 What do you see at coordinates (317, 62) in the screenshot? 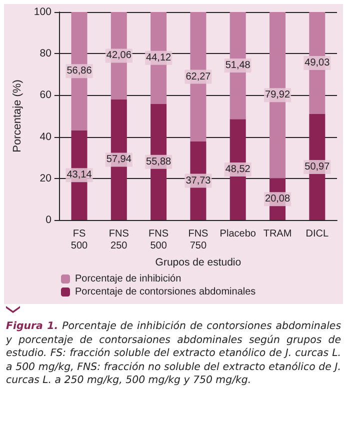
I see `data-label: 49,03` at bounding box center [317, 62].